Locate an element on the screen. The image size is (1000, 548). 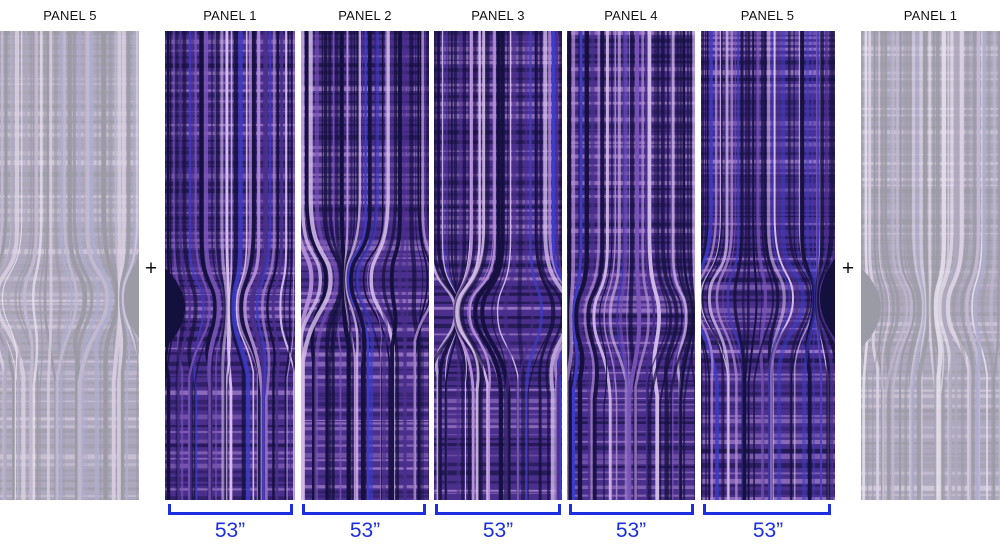
label-panel-2: PANEL 2 is located at coordinates (365, 15).